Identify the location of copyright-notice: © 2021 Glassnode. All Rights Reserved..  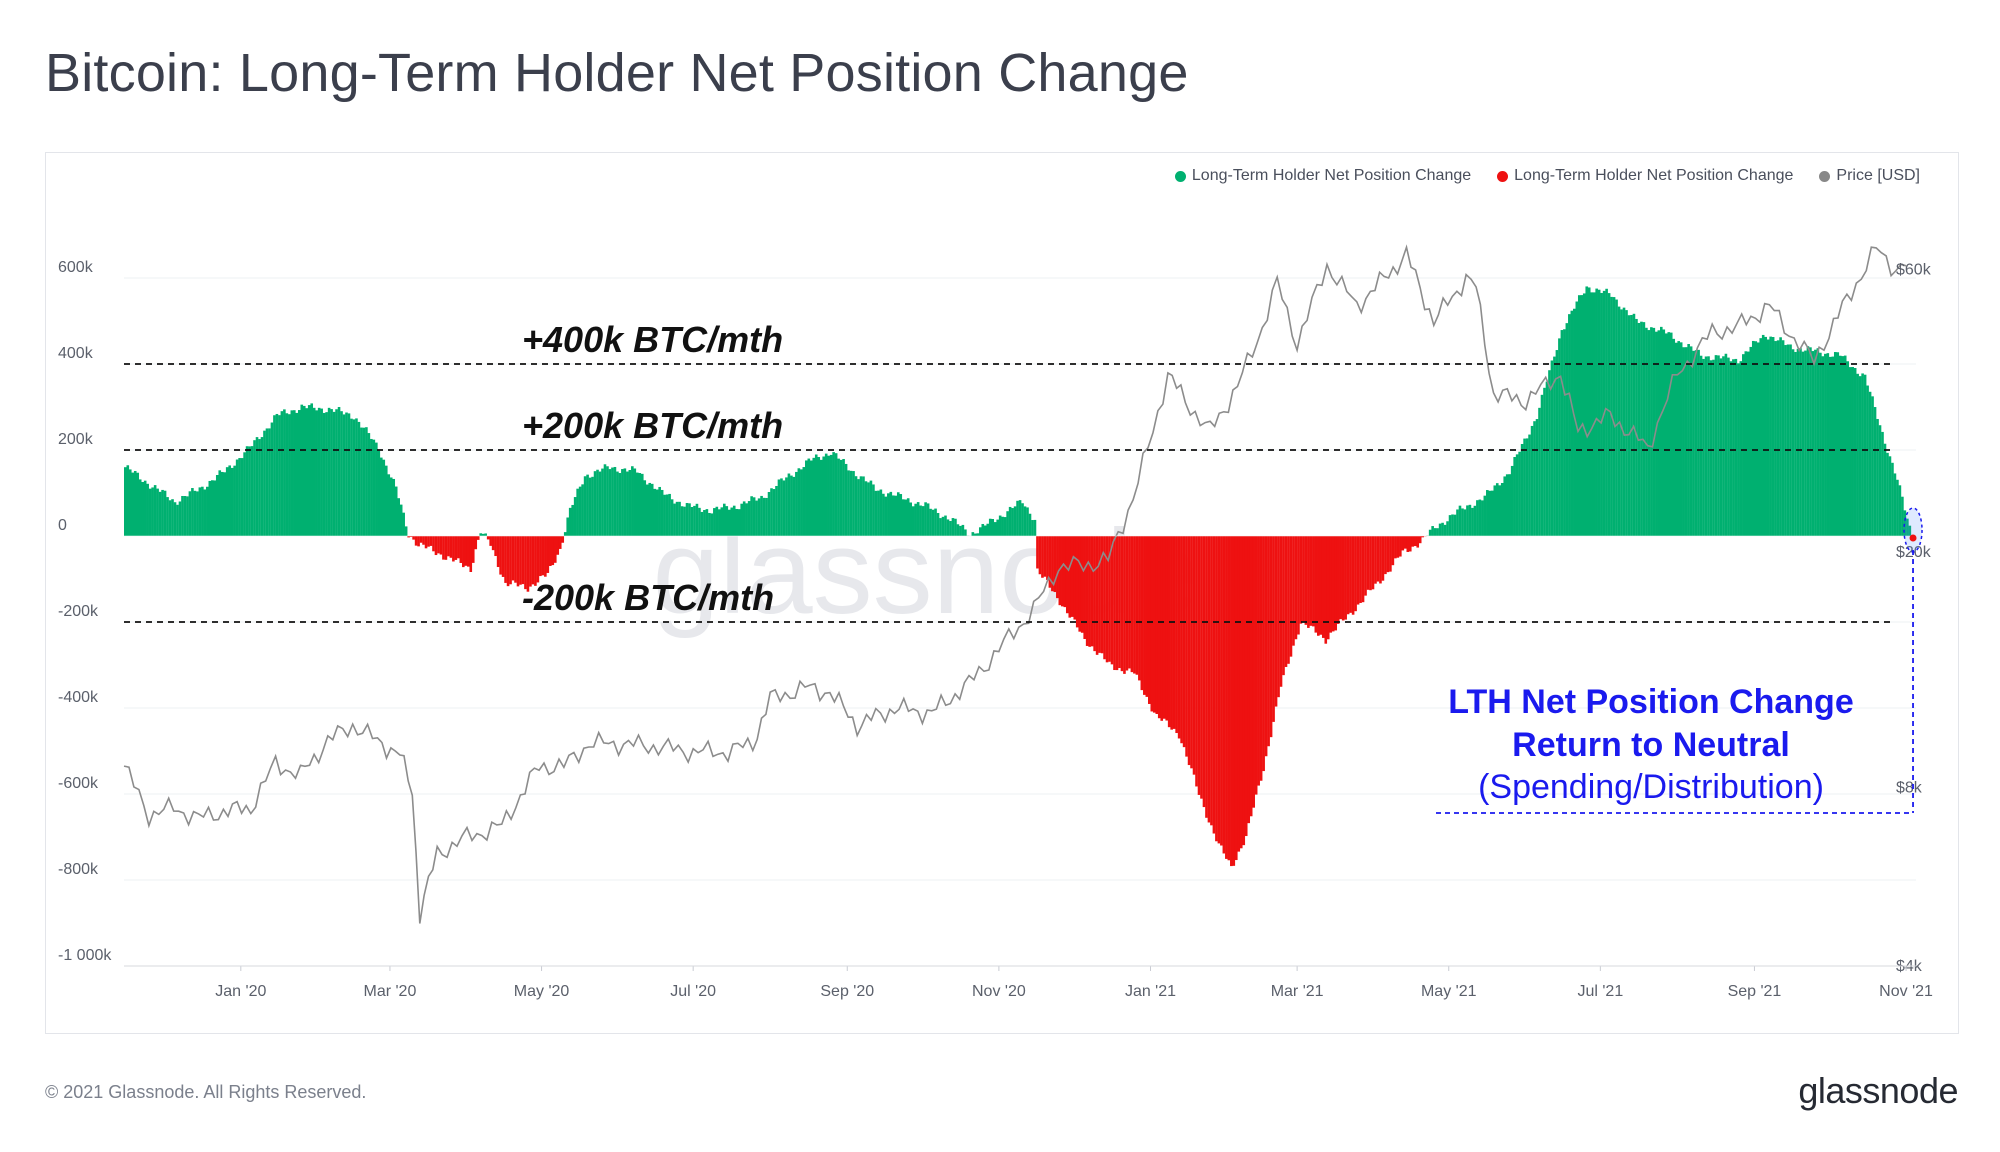
(206, 1092).